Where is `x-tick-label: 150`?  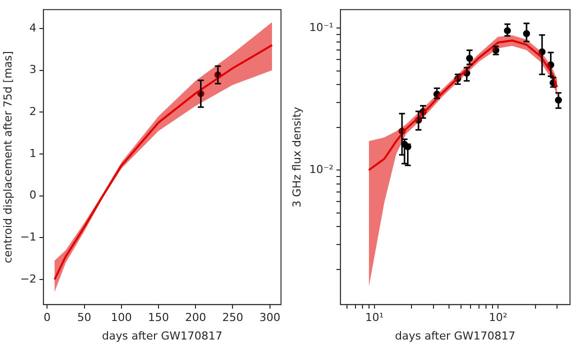
x-tick-label: 150 is located at coordinates (158, 317).